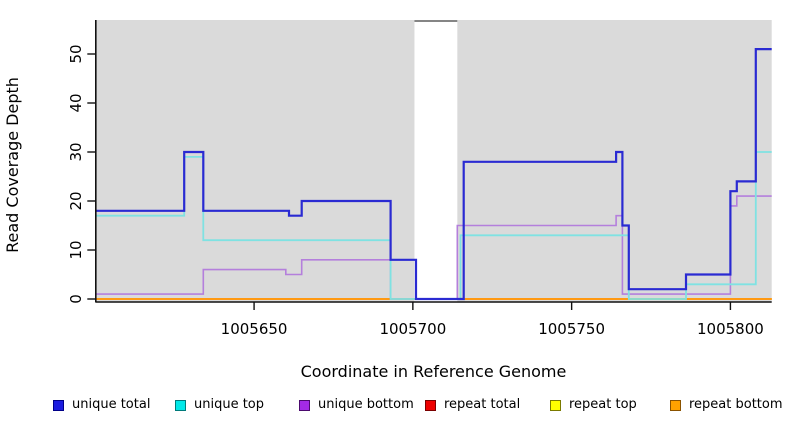 The image size is (792, 432). Describe the element at coordinates (482, 404) in the screenshot. I see `legend-label: repeat total` at that location.